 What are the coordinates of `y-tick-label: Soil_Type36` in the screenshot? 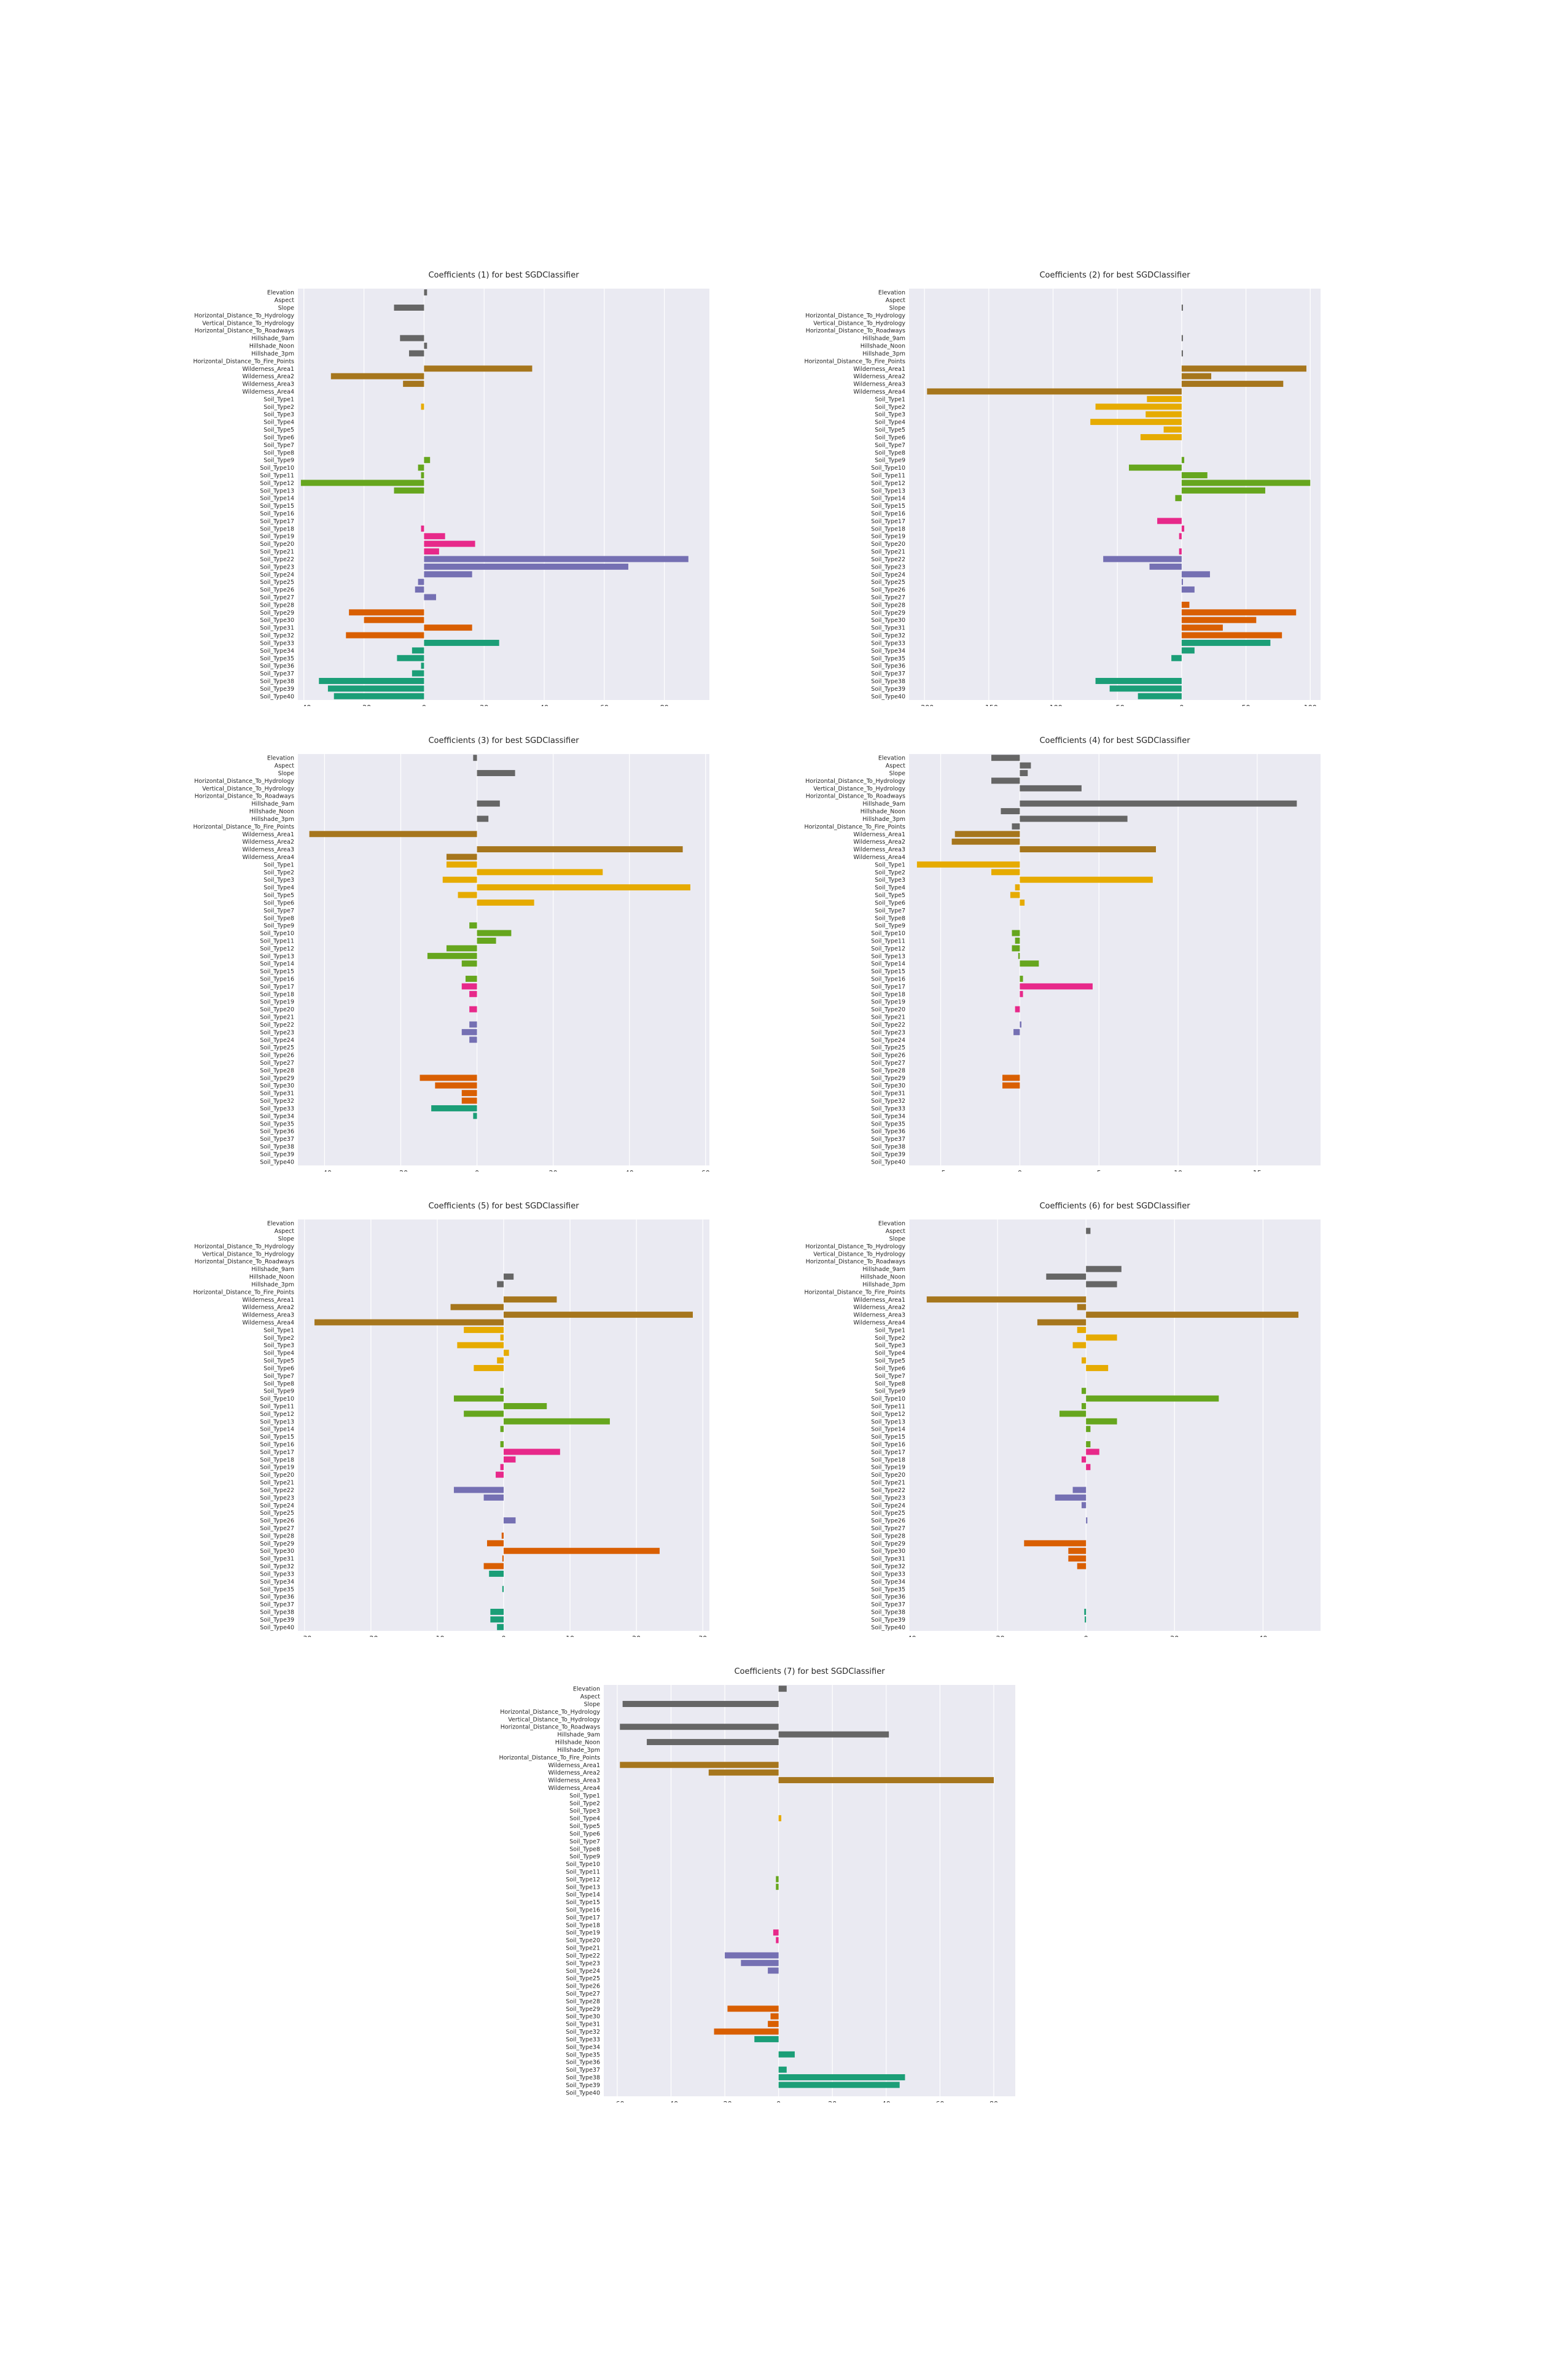 It's located at (888, 1598).